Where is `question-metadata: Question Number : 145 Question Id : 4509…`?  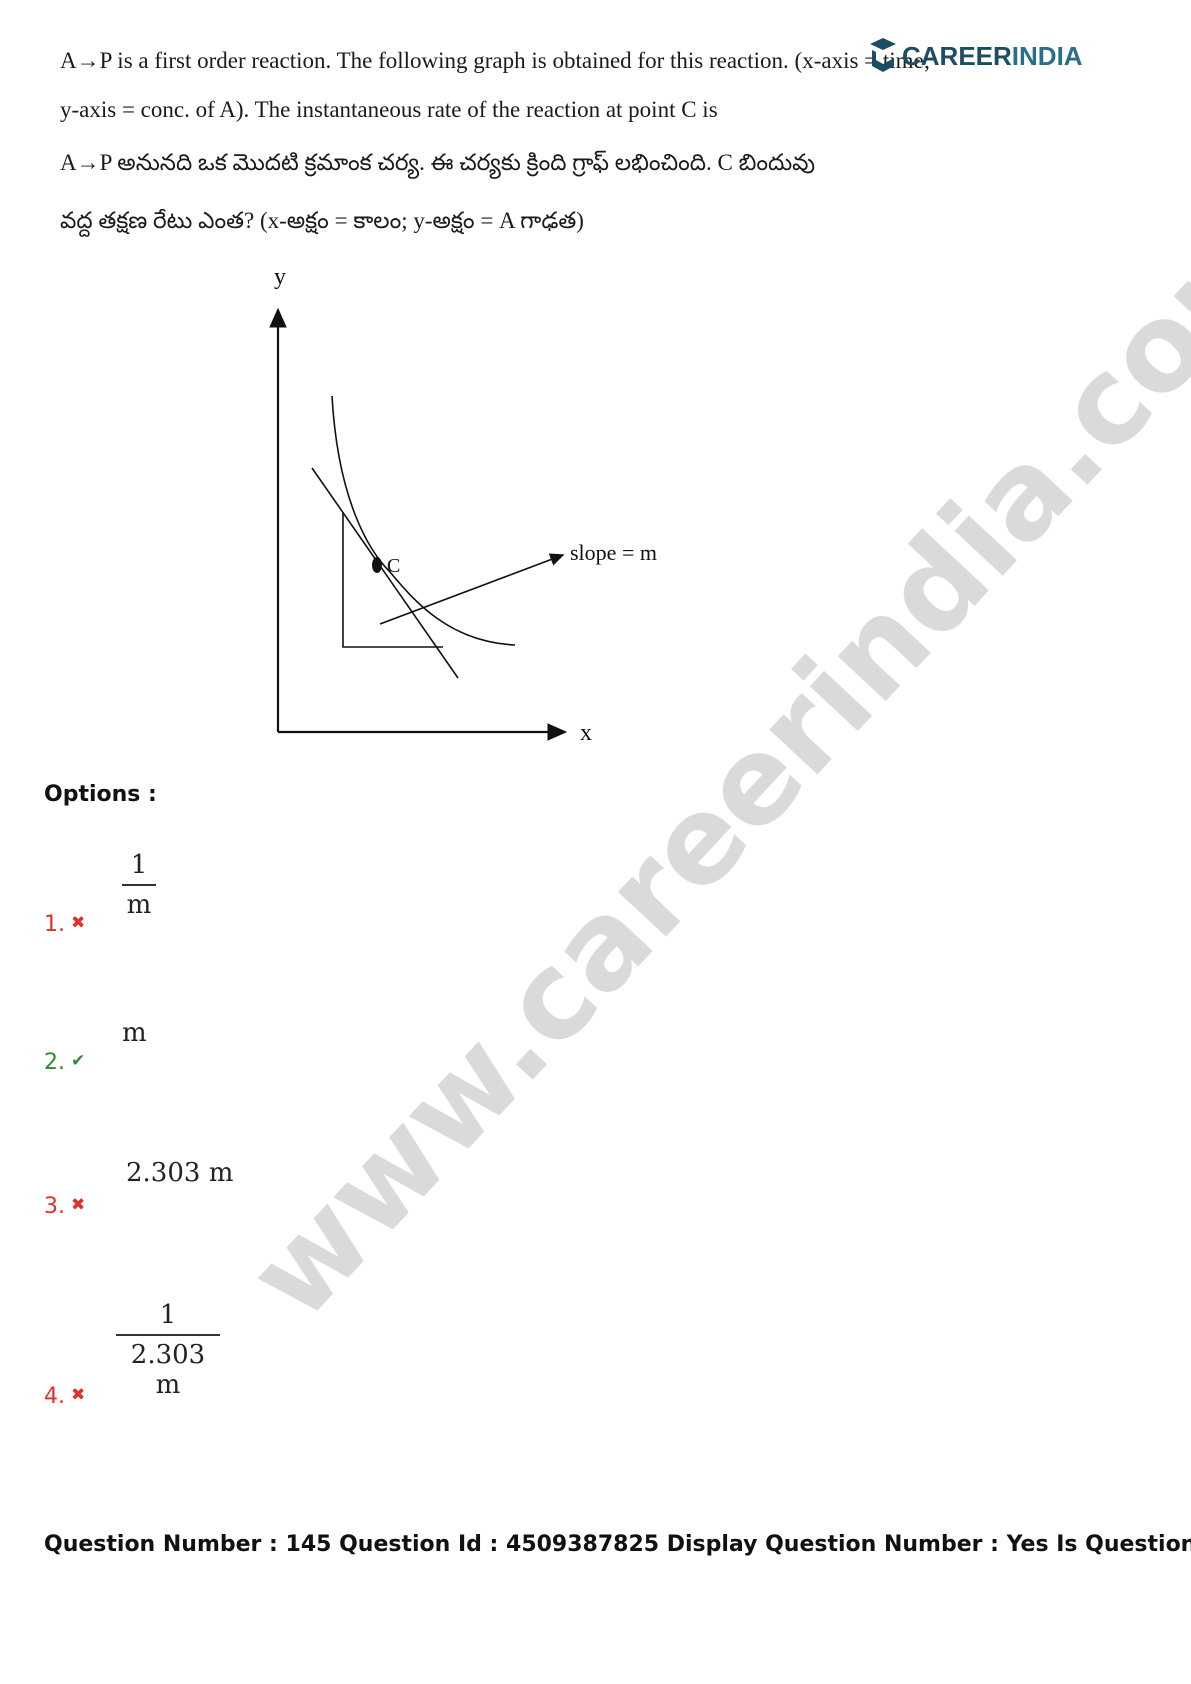
question-metadata: Question Number : 145 Question Id : 4509… is located at coordinates (617, 1544).